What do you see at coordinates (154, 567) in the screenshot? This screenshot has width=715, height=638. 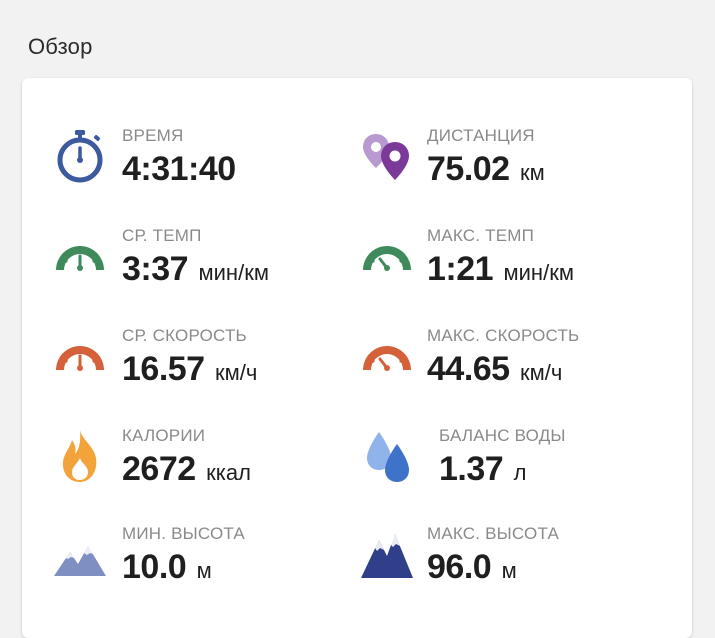 I see `stat-value: 10.0` at bounding box center [154, 567].